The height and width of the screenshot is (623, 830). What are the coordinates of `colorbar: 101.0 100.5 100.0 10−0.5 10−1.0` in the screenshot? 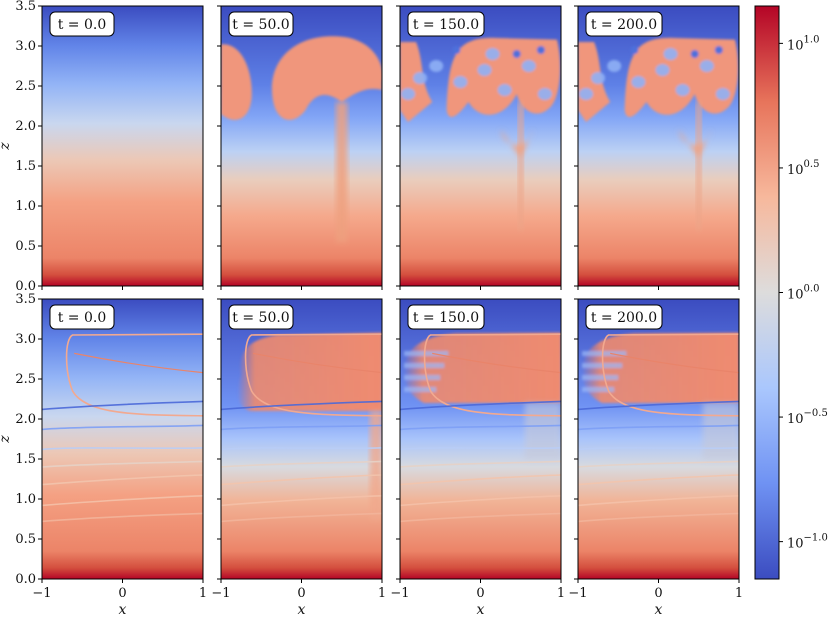 It's located at (791, 292).